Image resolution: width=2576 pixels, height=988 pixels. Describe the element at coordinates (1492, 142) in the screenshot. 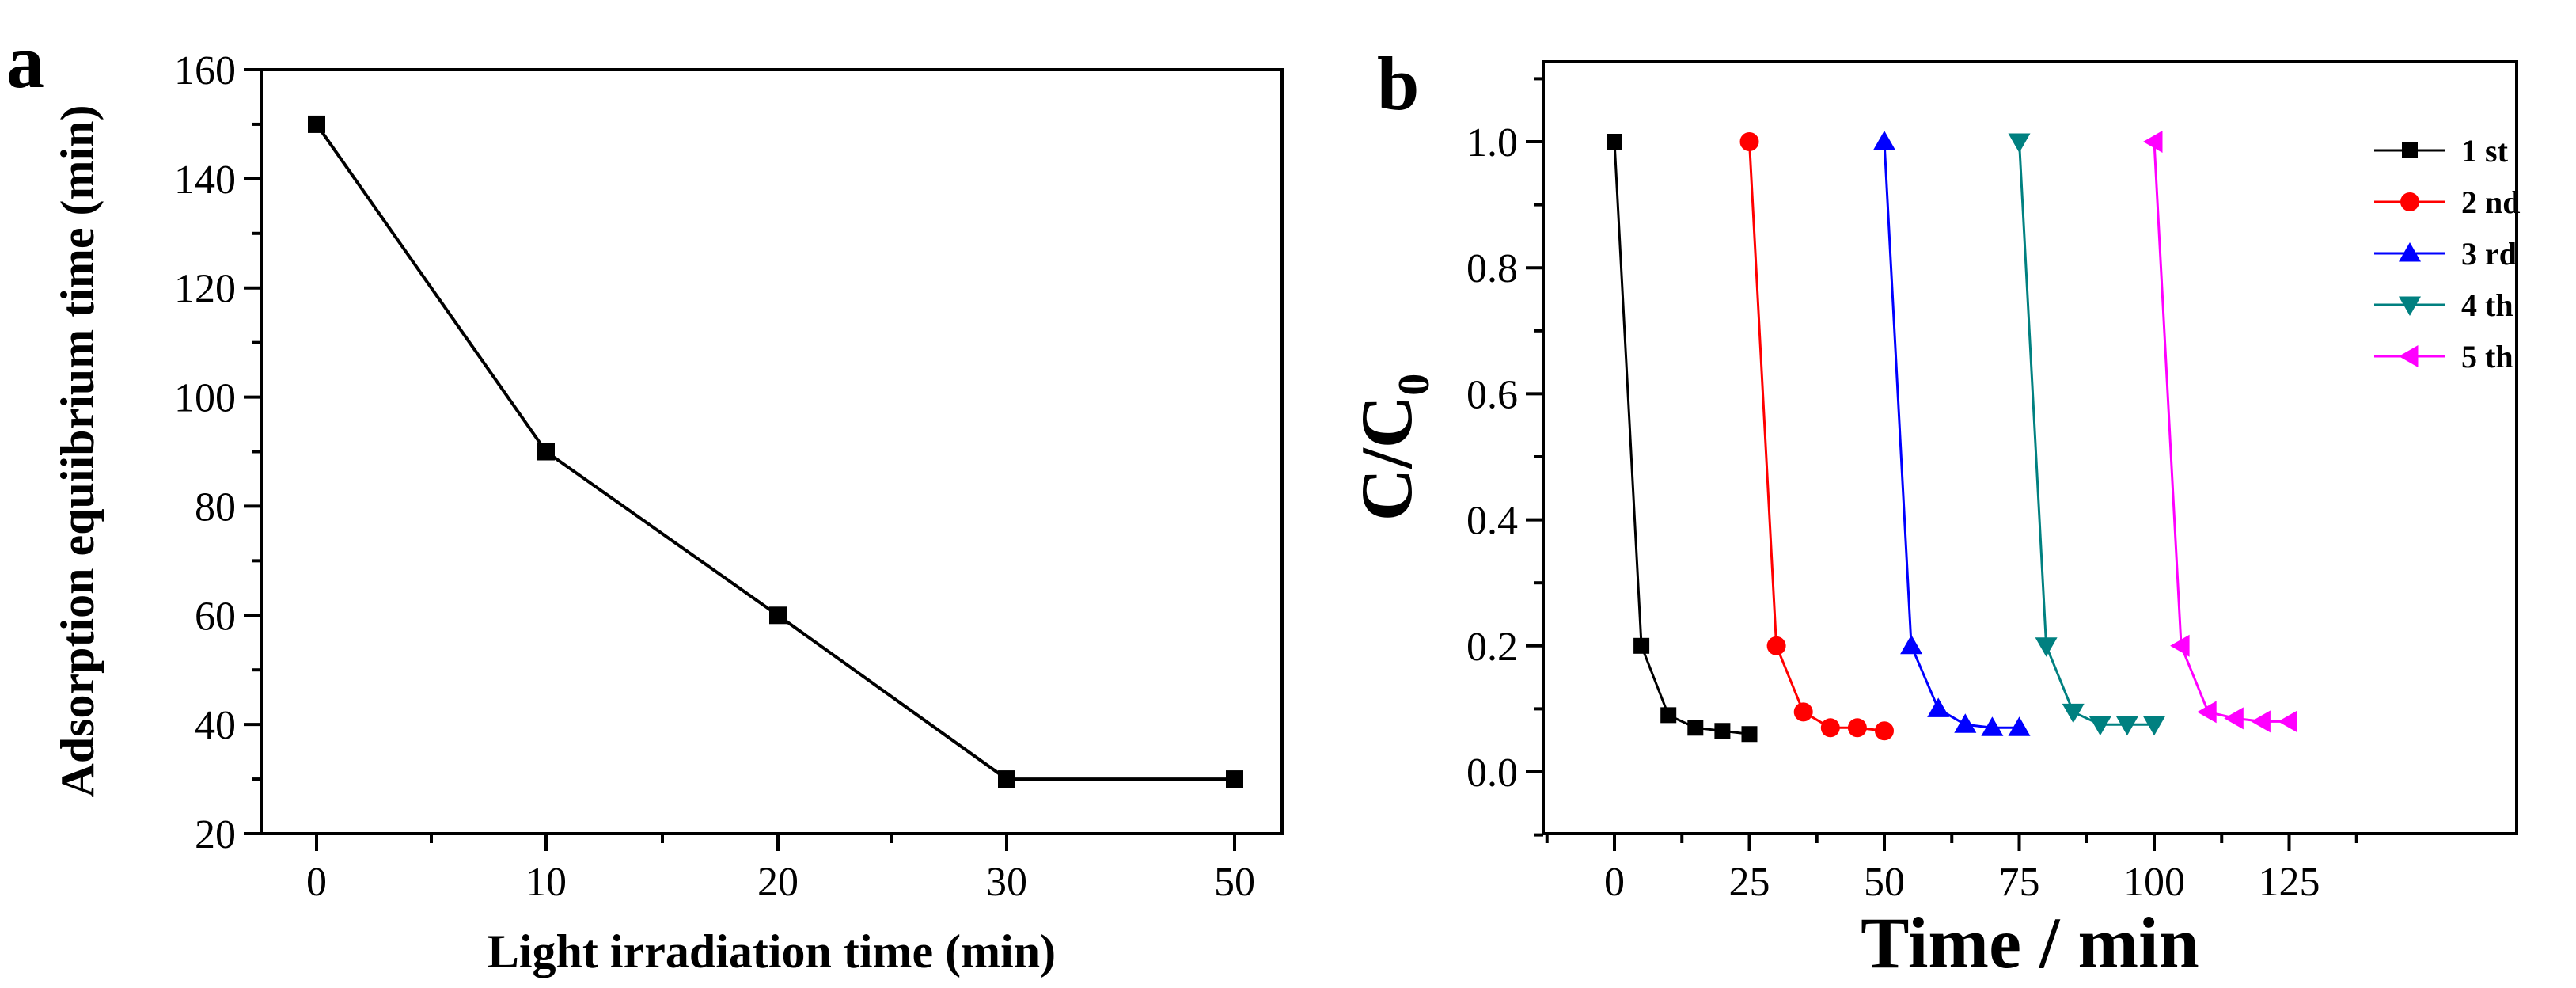

I see `panel-b-y-tick-label: 1.0` at that location.